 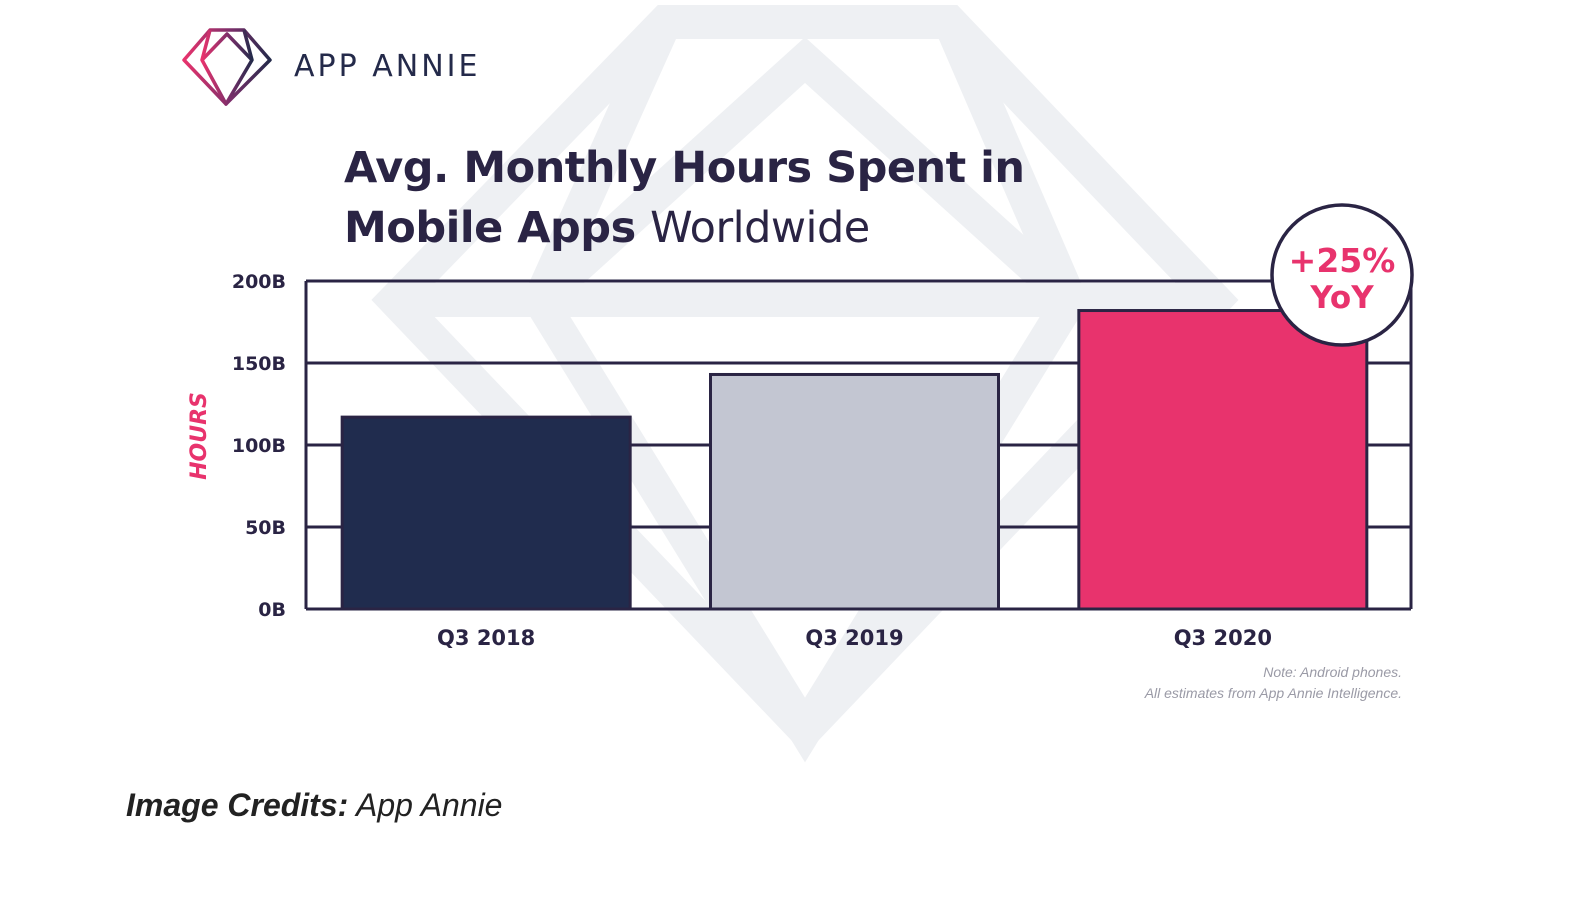 What do you see at coordinates (227, 67) in the screenshot?
I see `app-annie-diamond-icon` at bounding box center [227, 67].